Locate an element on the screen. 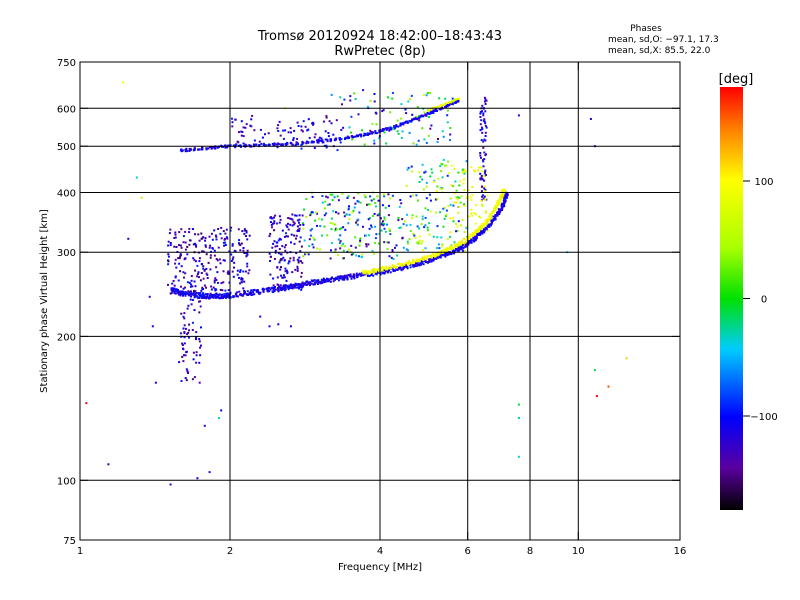  y-tick-label: 300 is located at coordinates (66, 253).